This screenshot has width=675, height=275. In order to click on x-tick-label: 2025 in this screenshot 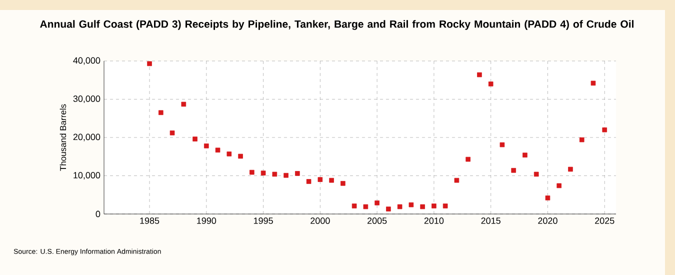, I will do `click(604, 221)`.